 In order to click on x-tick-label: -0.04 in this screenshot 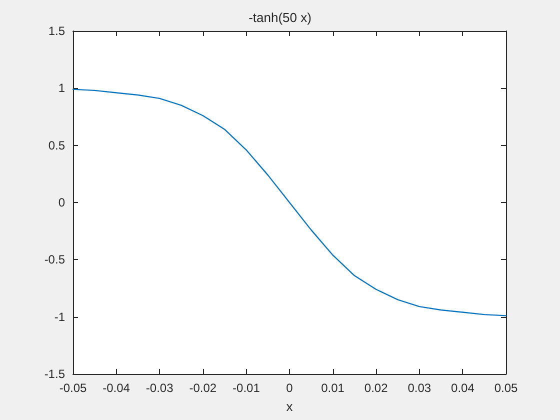, I will do `click(116, 388)`.